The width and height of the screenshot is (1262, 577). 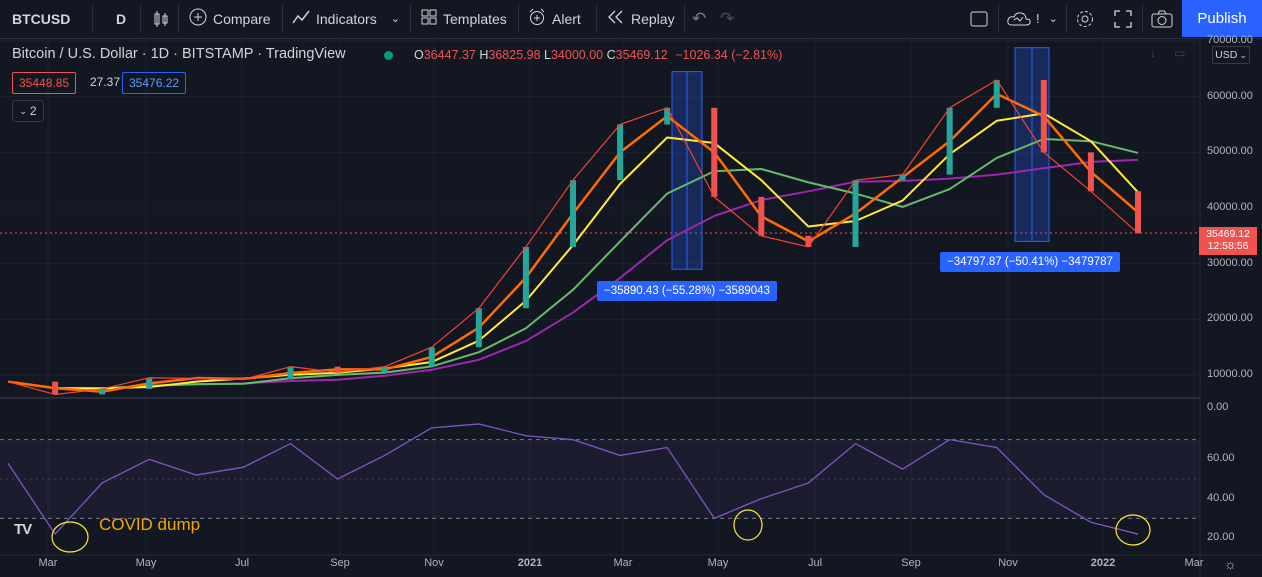 I want to click on plus-circle-icon, so click(x=198, y=18).